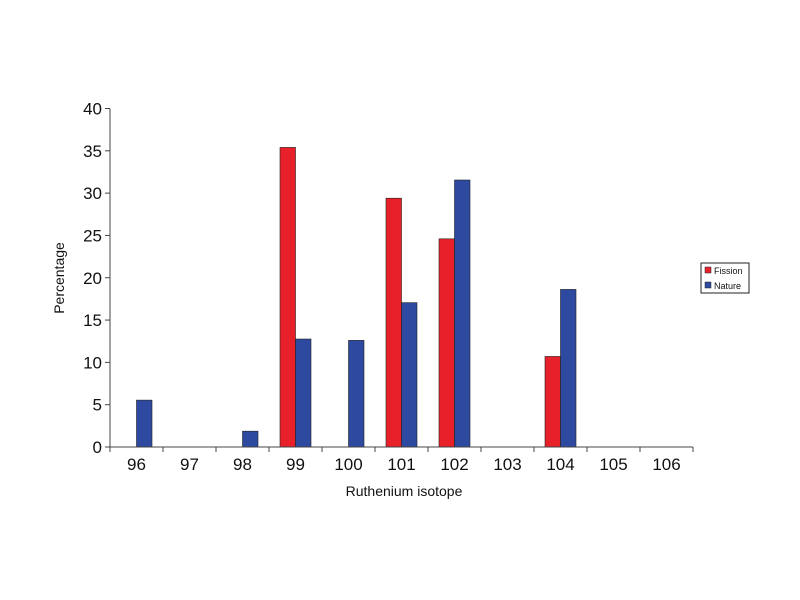 This screenshot has height=600, width=800. Describe the element at coordinates (560, 464) in the screenshot. I see `x-tick-label: 104` at that location.